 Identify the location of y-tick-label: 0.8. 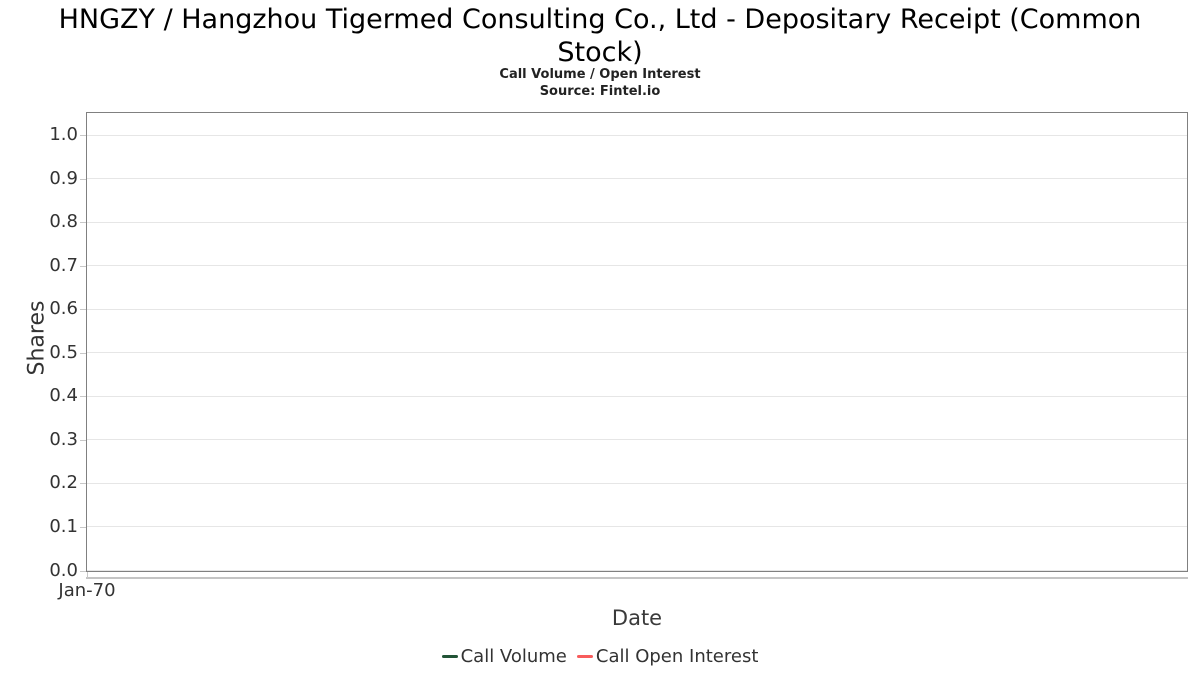
(63, 222).